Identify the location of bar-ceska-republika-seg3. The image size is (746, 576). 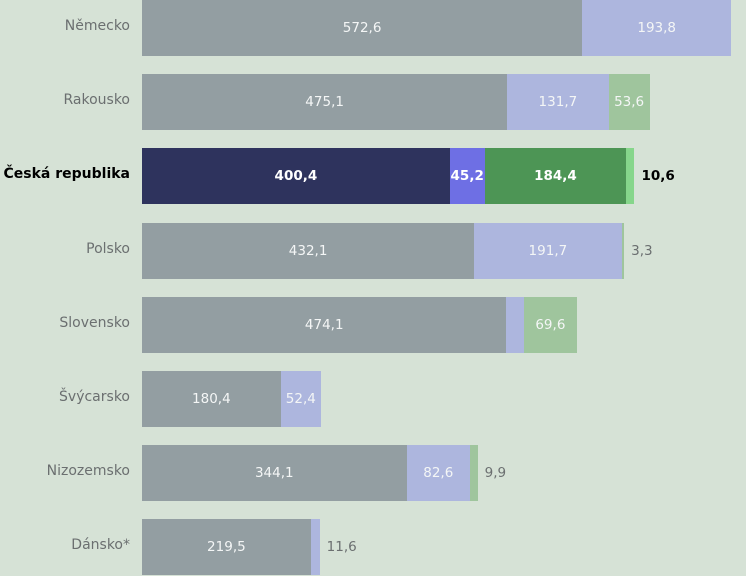
(555, 176).